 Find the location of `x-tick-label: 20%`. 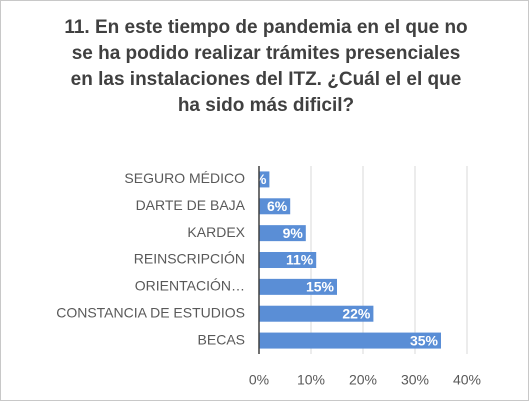

x-tick-label: 20% is located at coordinates (363, 380).